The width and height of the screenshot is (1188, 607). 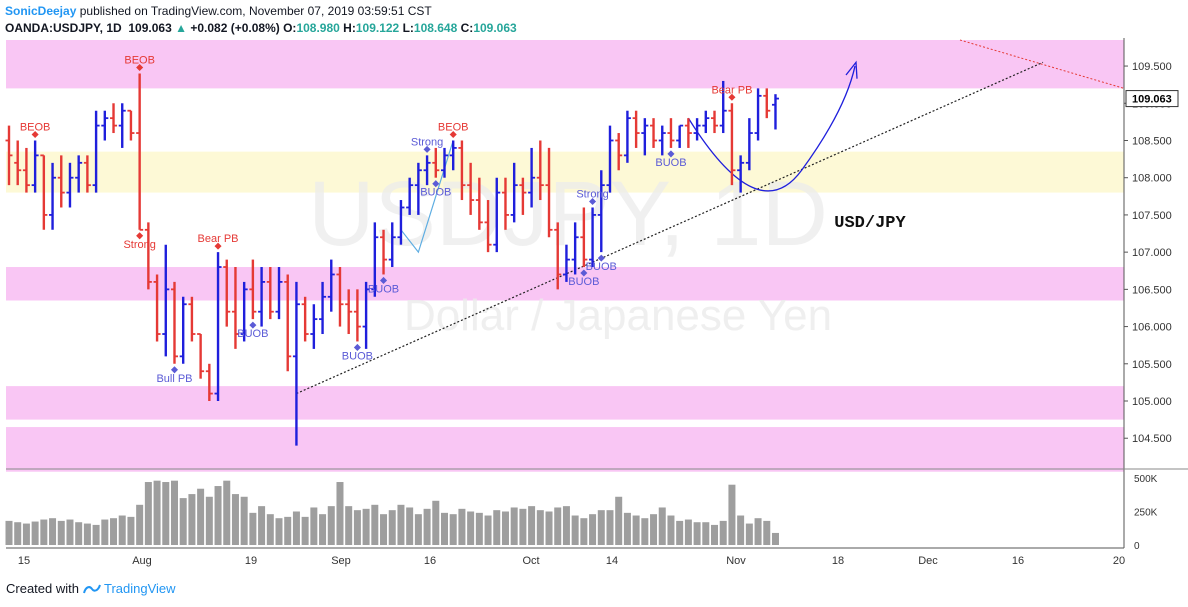 What do you see at coordinates (235, 28) in the screenshot?
I see `price-change: +0.082 (+0.08%)` at bounding box center [235, 28].